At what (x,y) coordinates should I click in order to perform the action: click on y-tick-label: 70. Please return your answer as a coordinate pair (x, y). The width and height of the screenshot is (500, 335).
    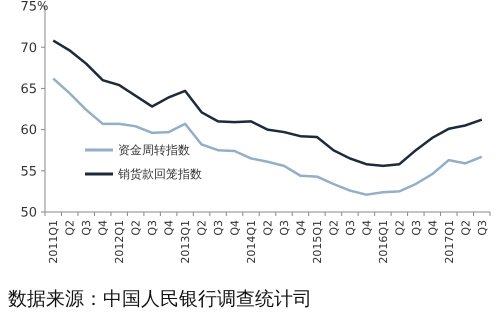
    Looking at the image, I should click on (28, 48).